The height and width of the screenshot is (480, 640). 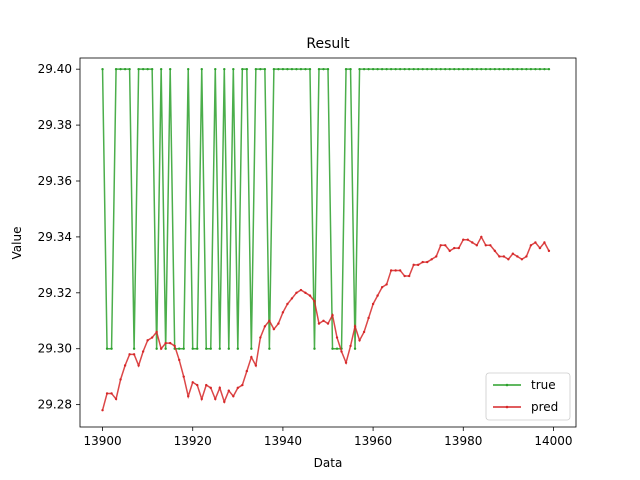 What do you see at coordinates (544, 407) in the screenshot?
I see `legend-label-pred: pred` at bounding box center [544, 407].